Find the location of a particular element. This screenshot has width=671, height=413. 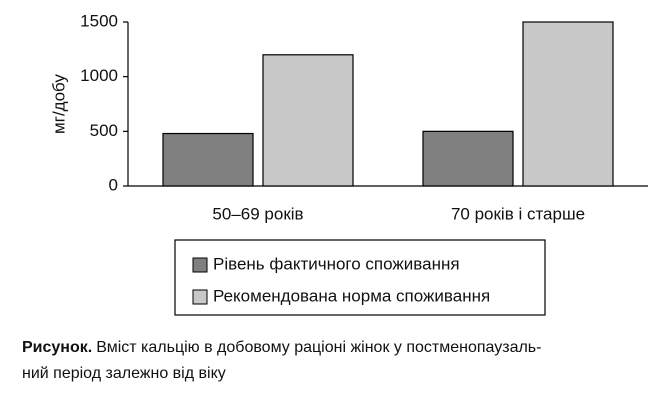

caption-label: Рисунок. is located at coordinates (57, 347).